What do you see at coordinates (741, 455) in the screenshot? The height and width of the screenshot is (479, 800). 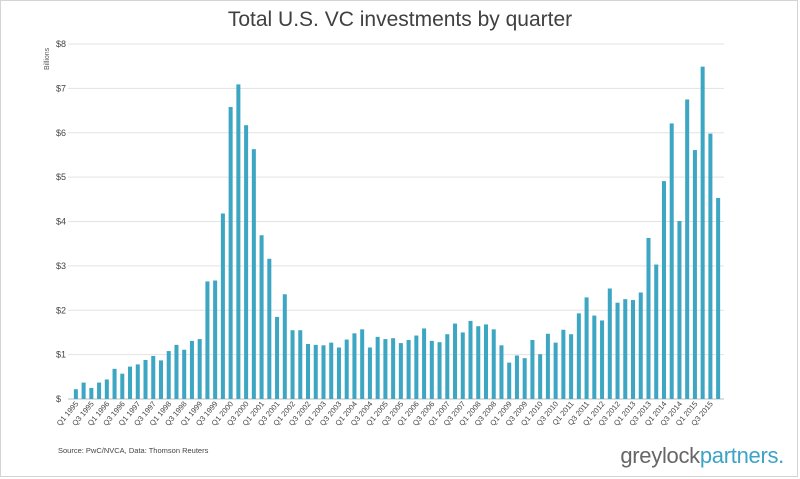 I see `logo-word-partners: partners.` at bounding box center [741, 455].